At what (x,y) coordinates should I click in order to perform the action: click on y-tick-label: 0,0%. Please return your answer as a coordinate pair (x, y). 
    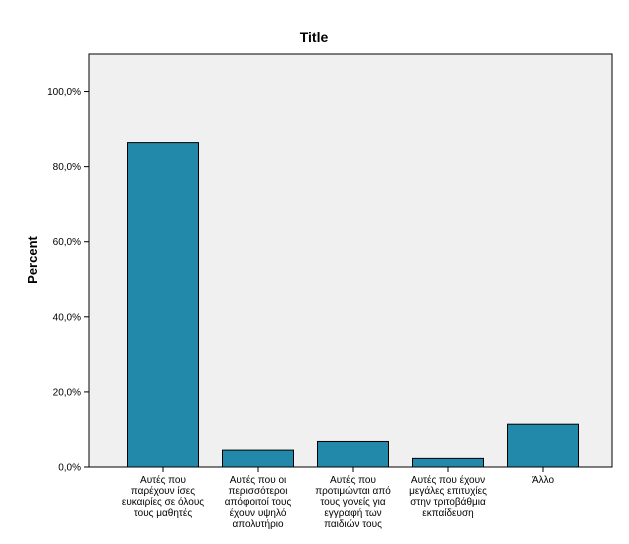
    Looking at the image, I should click on (69, 468).